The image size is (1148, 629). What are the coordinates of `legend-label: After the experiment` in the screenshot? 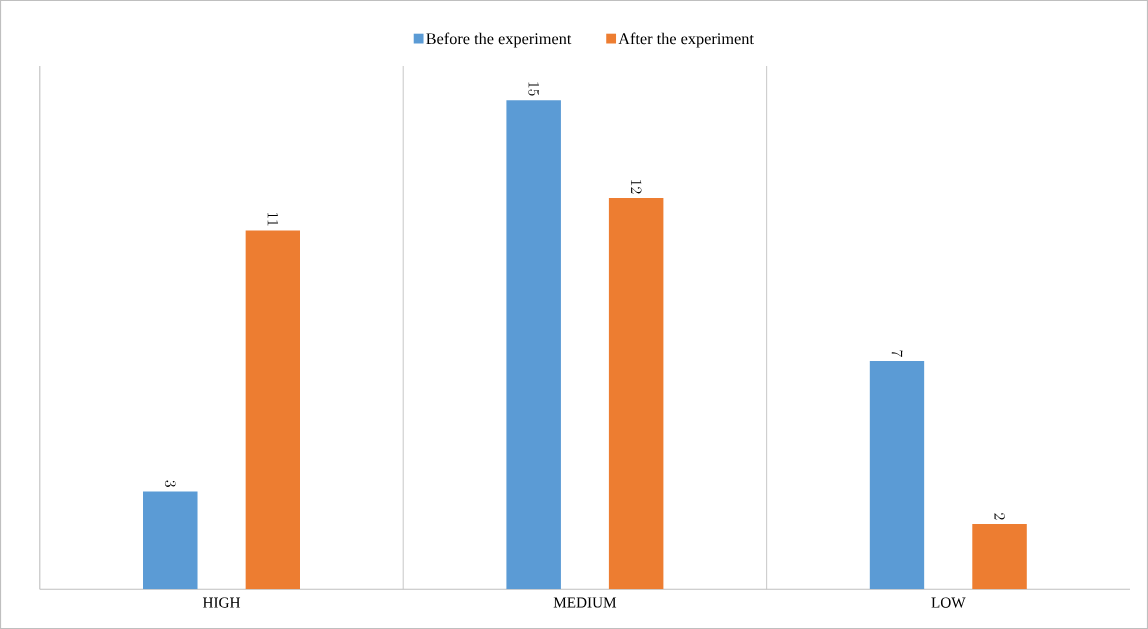 It's located at (686, 40).